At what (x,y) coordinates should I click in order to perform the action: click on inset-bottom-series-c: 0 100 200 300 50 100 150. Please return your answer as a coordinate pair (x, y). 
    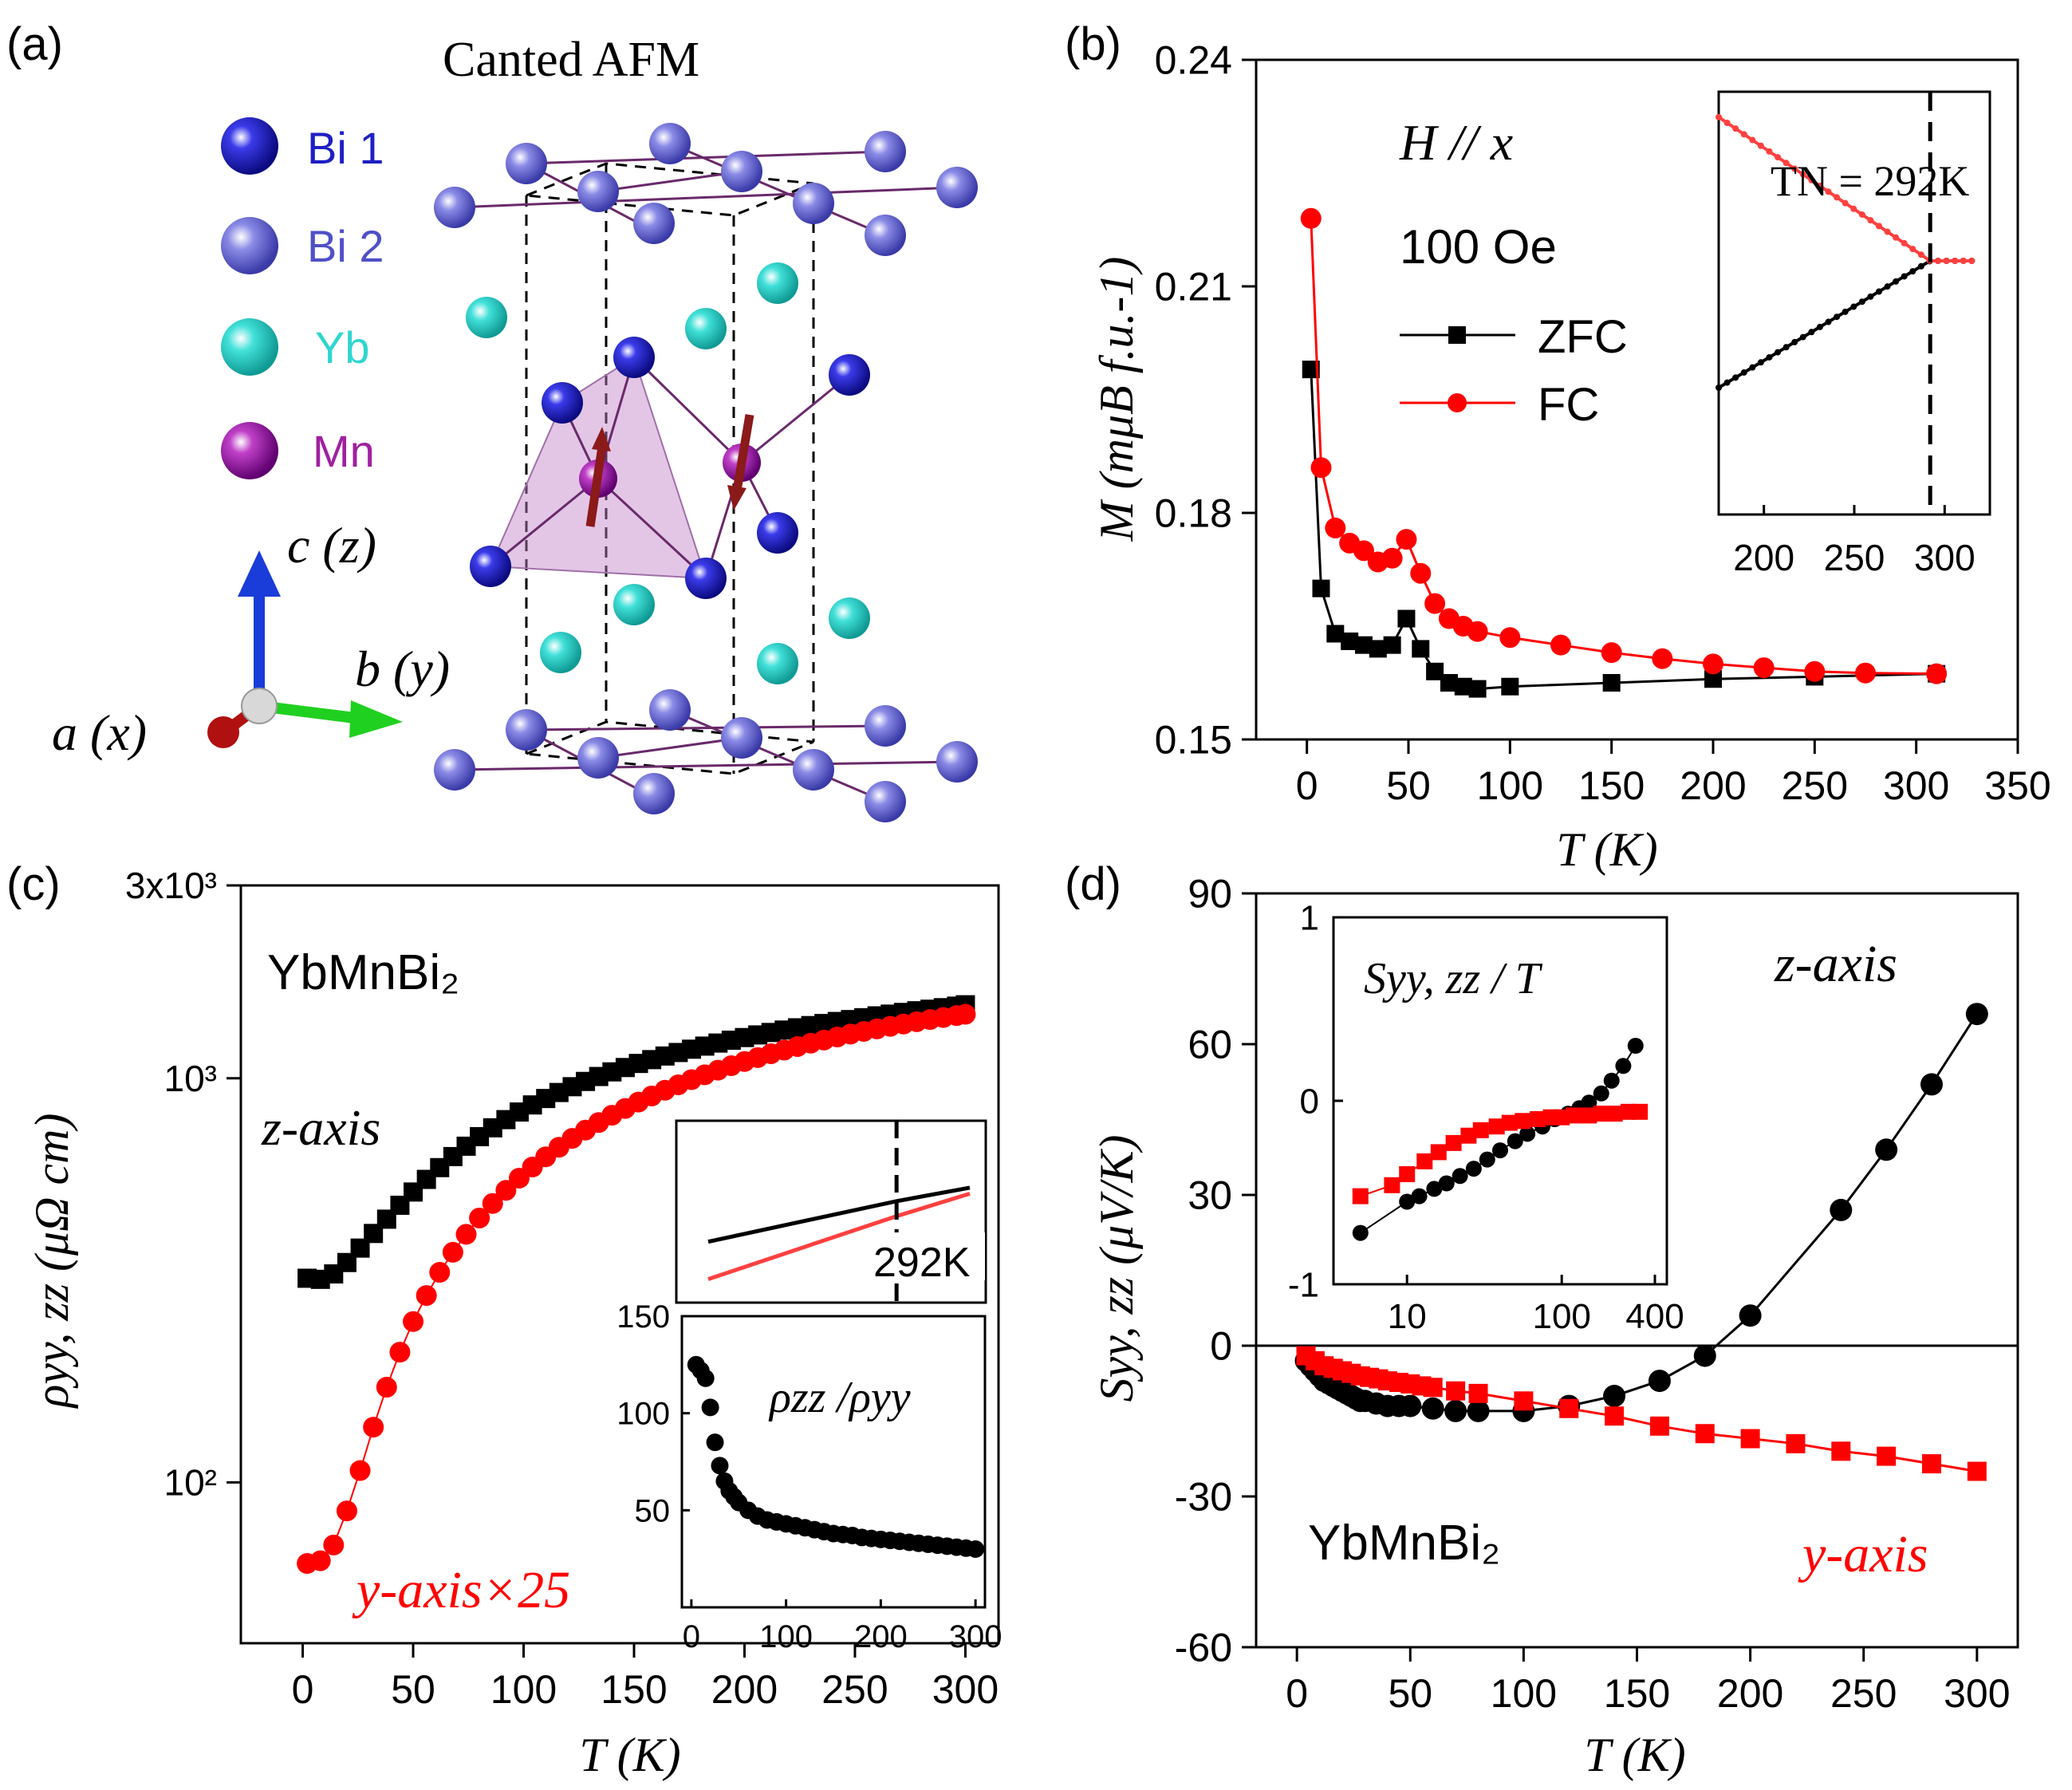
    Looking at the image, I should click on (809, 1476).